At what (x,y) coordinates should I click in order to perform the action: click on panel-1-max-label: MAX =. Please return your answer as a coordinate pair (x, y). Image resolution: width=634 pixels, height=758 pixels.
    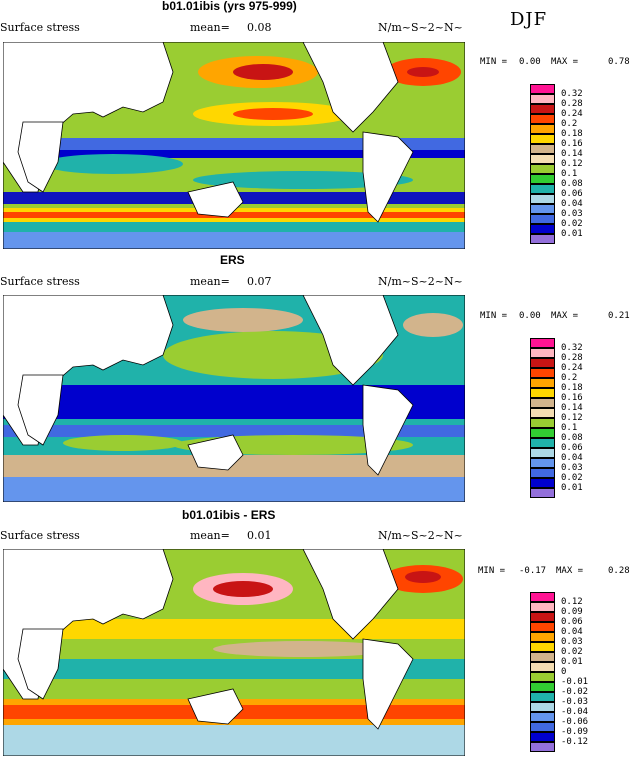
    Looking at the image, I should click on (565, 62).